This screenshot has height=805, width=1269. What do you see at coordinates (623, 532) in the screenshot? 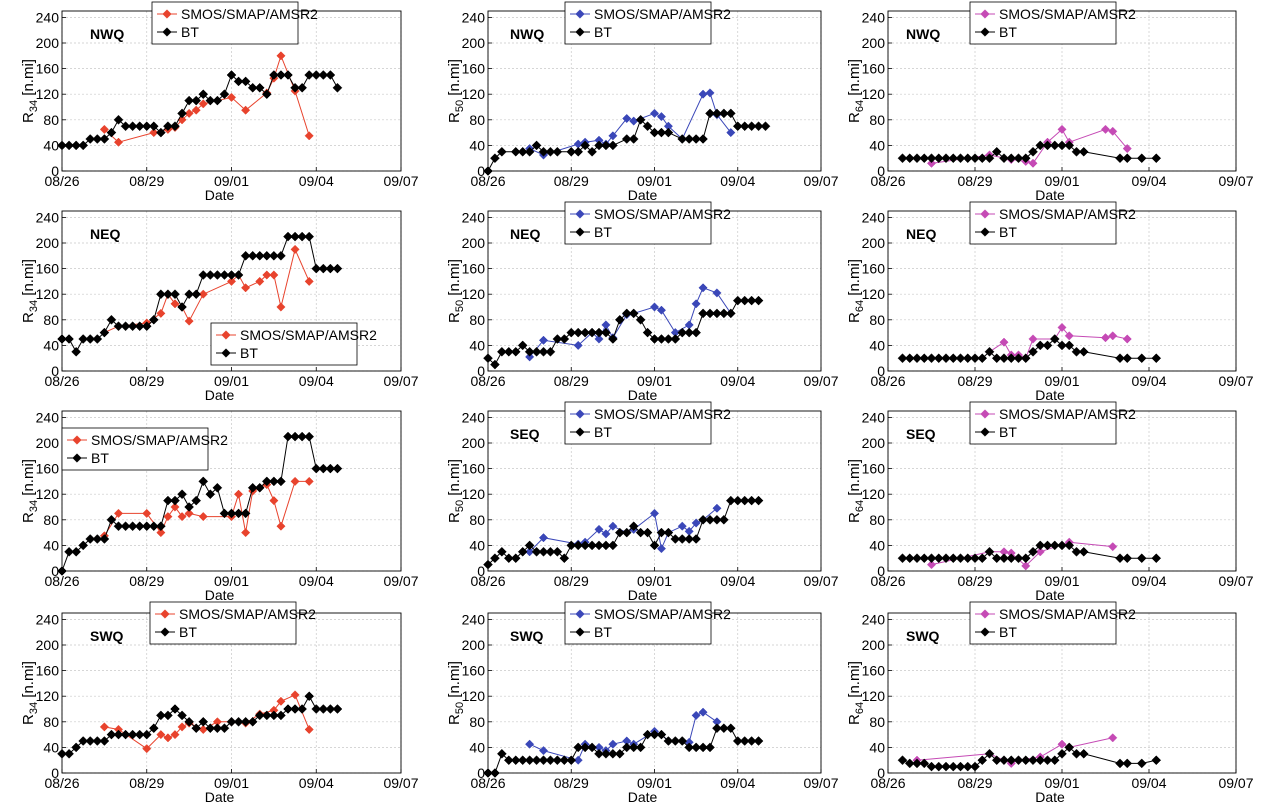
I see `series-bt` at bounding box center [623, 532].